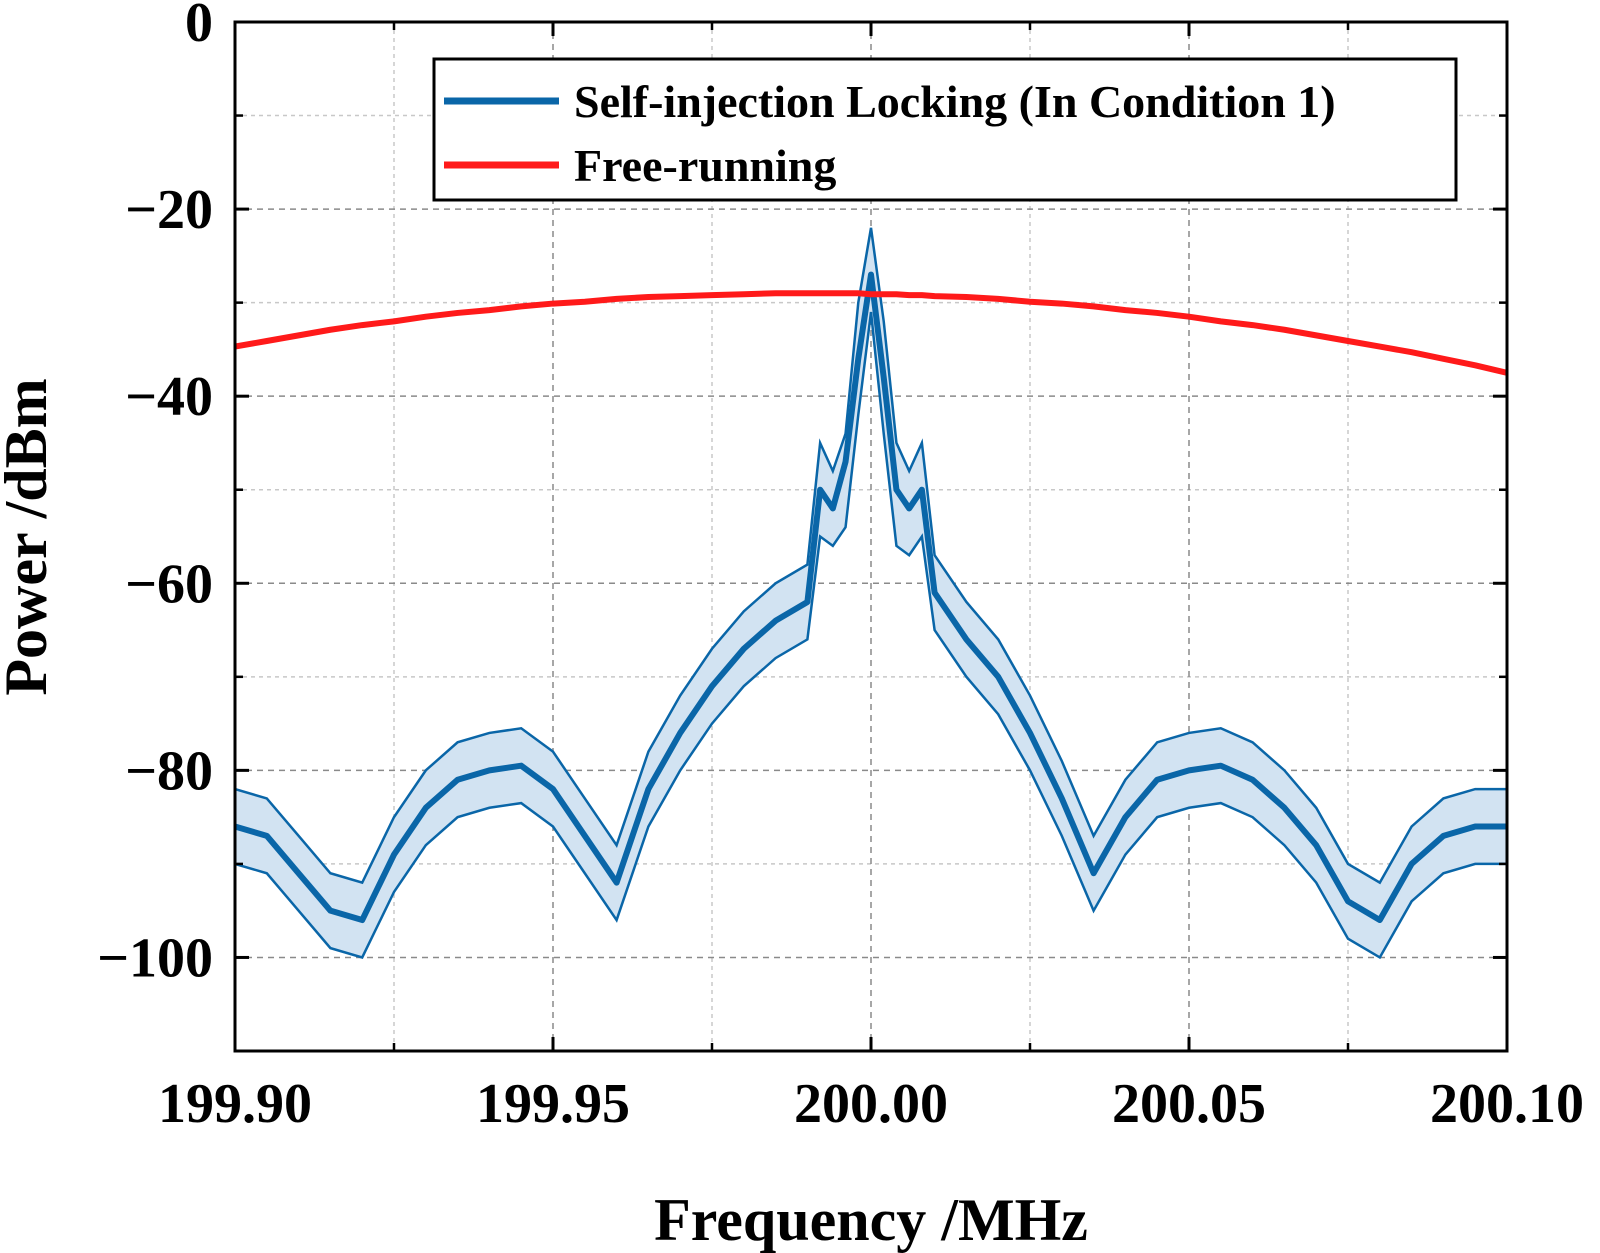  I want to click on y-tick-label: 0, so click(199, 27).